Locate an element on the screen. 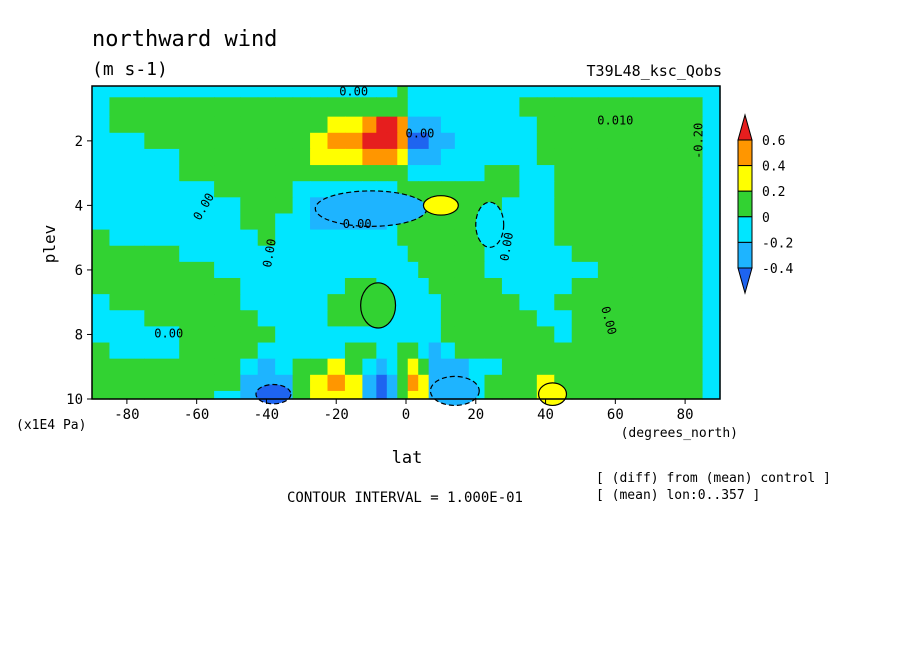 Image resolution: width=904 pixels, height=654 pixels. y-axis: 2 4 6 8 10 is located at coordinates (79, 271).